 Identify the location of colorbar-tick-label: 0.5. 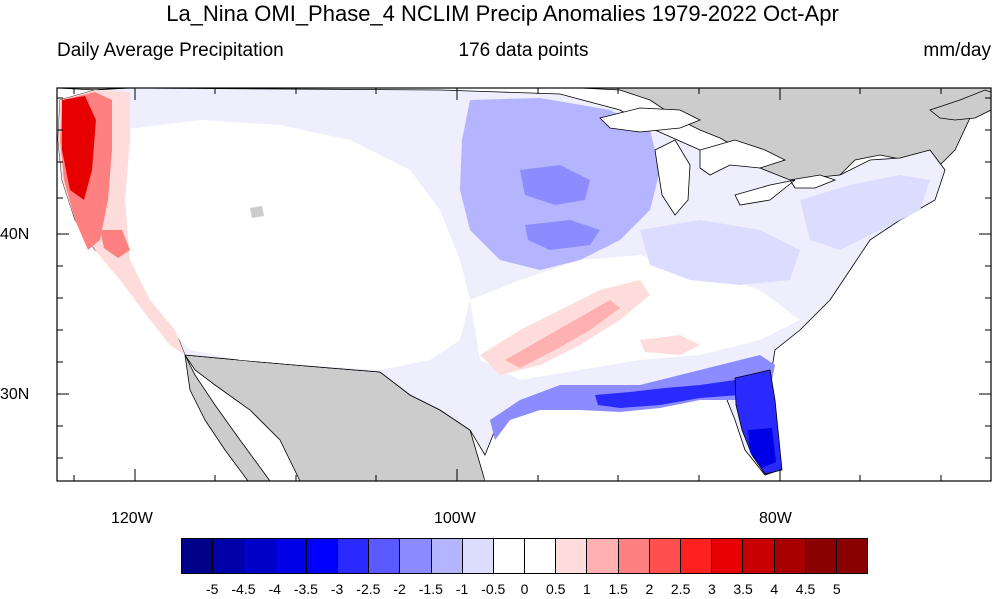
(555, 589).